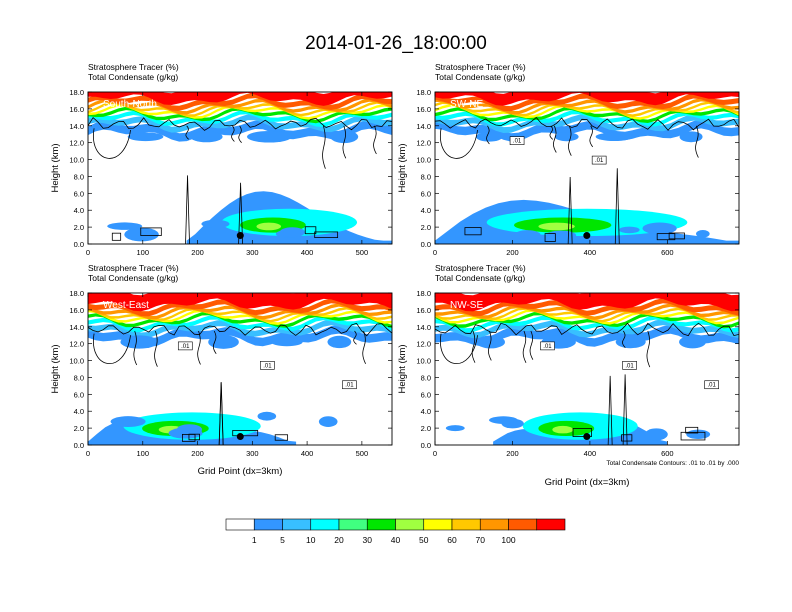  I want to click on y-tick-label: 14.0, so click(423, 327).